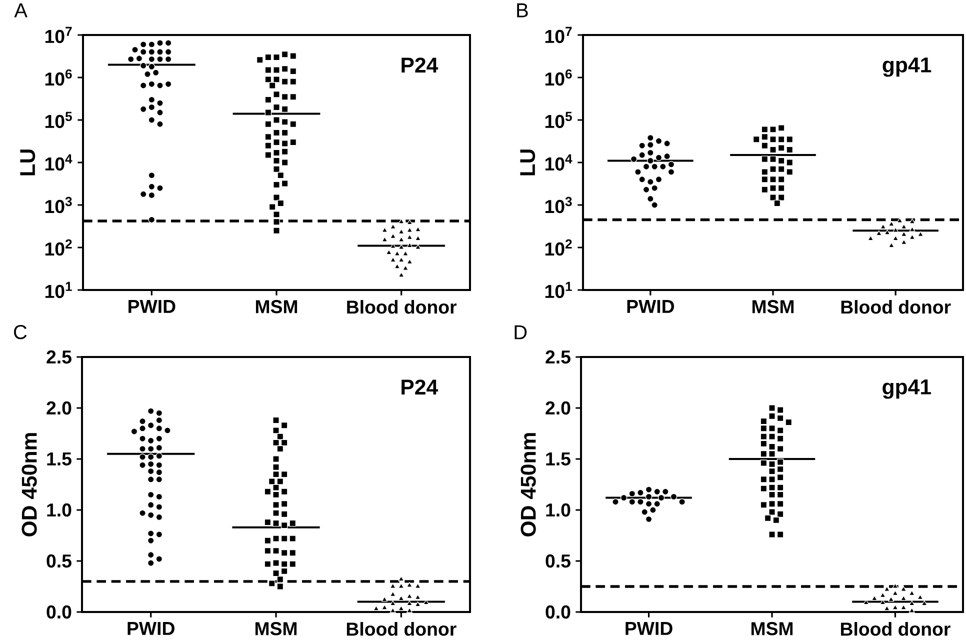  I want to click on chart-title: B, so click(522, 10).